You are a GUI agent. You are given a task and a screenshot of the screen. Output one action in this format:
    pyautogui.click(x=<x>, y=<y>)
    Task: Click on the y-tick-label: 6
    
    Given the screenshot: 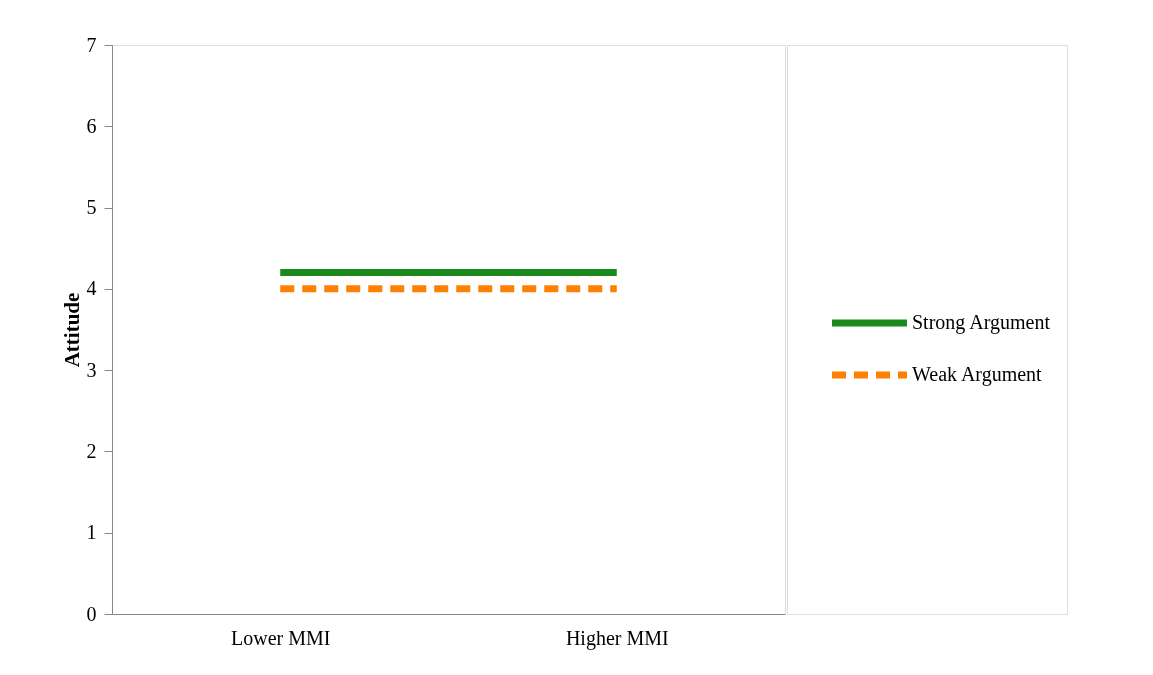 What is the action you would take?
    pyautogui.click(x=91, y=125)
    